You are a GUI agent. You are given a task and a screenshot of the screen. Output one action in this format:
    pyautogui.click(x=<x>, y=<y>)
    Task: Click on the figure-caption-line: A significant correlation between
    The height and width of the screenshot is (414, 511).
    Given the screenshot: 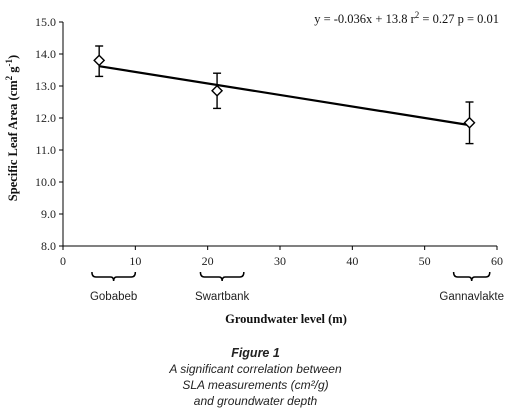 What is the action you would take?
    pyautogui.click(x=255, y=369)
    